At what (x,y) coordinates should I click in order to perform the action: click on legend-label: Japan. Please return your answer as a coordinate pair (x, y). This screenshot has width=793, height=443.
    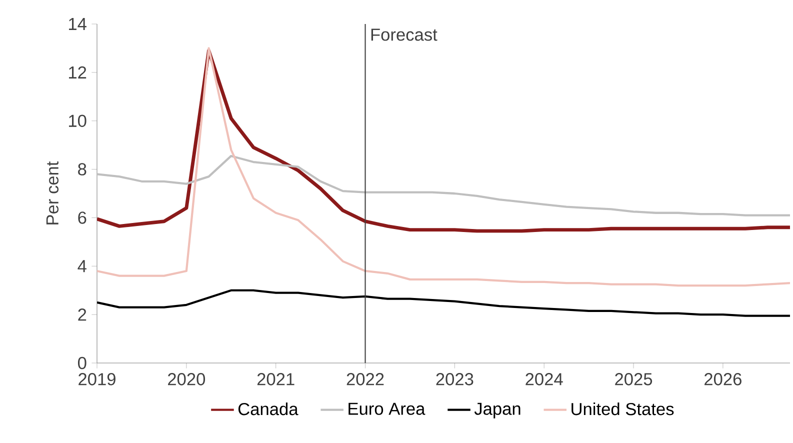
    Looking at the image, I should click on (497, 410).